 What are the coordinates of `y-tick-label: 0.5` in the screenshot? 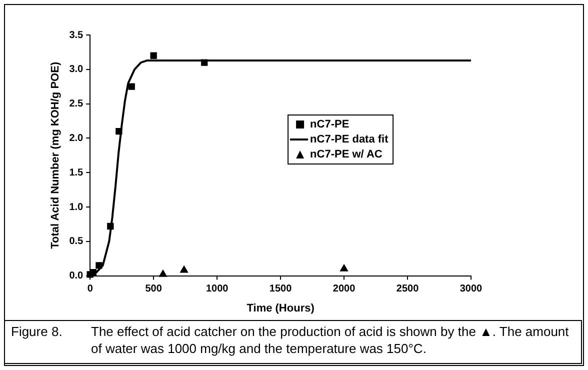 It's located at (76, 242).